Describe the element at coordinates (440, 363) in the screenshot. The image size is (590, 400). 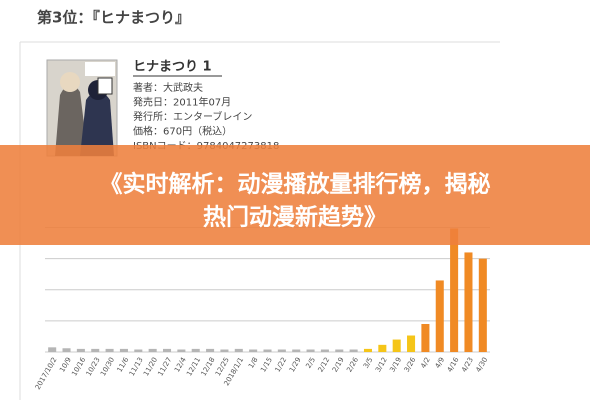
I see `x-tick-label: 4/9` at that location.